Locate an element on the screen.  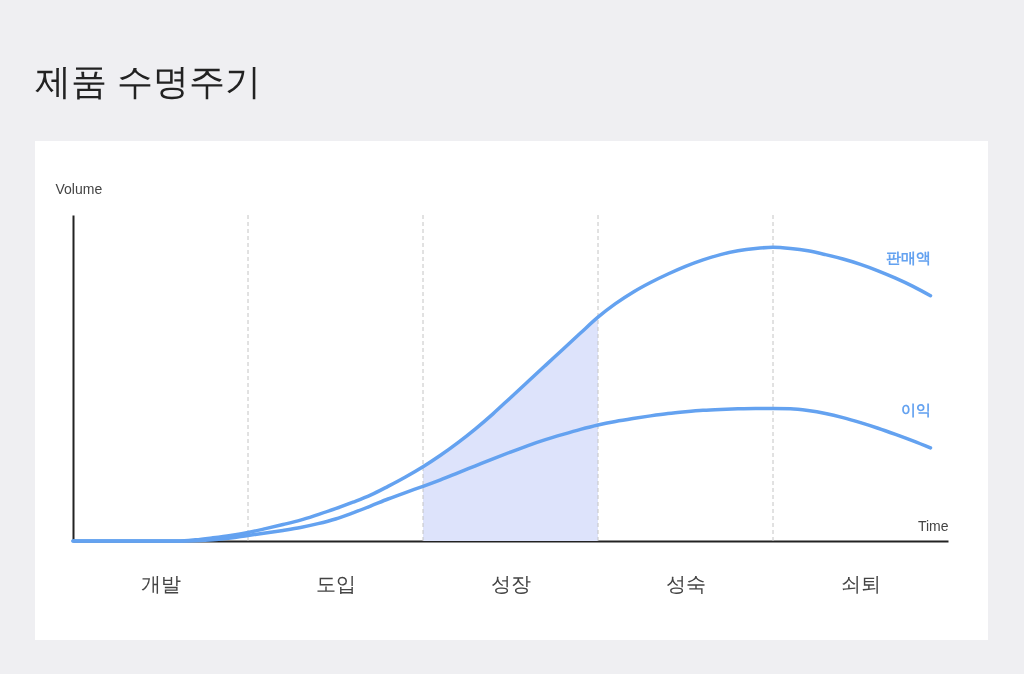
chart-title: 제품 수명주기 is located at coordinates (148, 82).